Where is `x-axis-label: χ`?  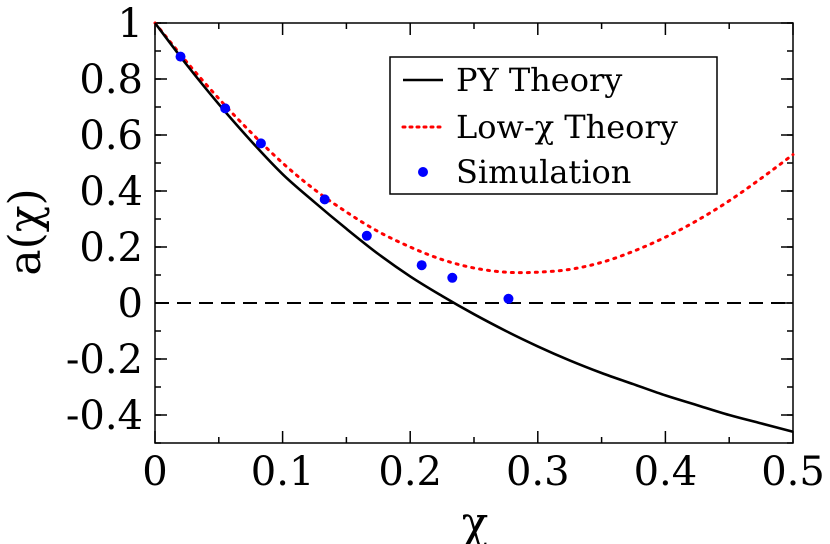 x-axis-label: χ is located at coordinates (475, 521).